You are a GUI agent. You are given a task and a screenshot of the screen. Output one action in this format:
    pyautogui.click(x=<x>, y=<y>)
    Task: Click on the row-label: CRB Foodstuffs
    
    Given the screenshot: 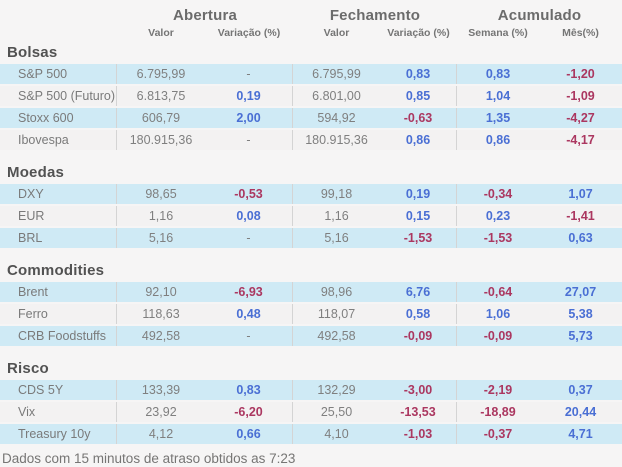 What is the action you would take?
    pyautogui.click(x=58, y=336)
    